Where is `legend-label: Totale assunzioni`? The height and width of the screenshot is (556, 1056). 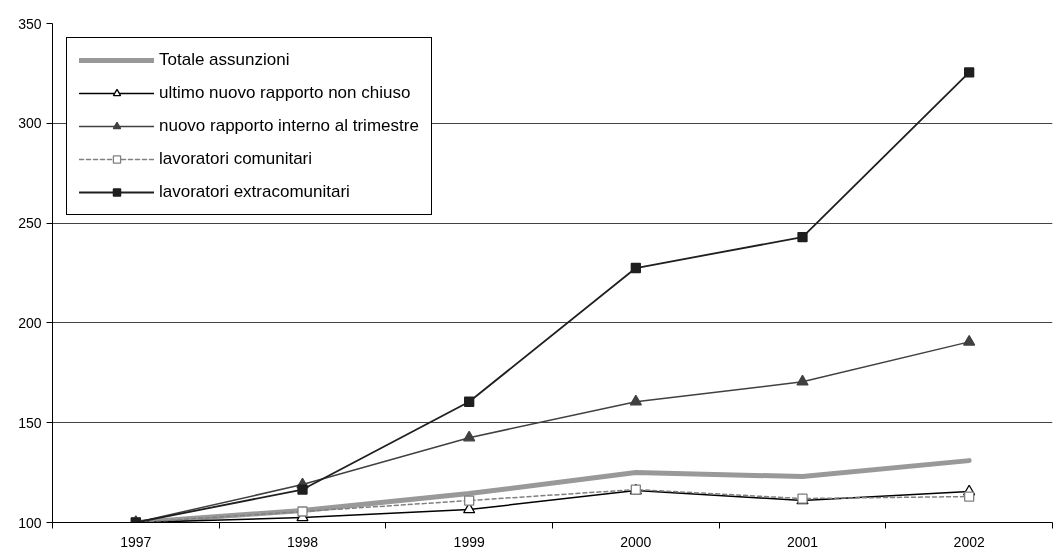
legend-label: Totale assunzioni is located at coordinates (224, 60).